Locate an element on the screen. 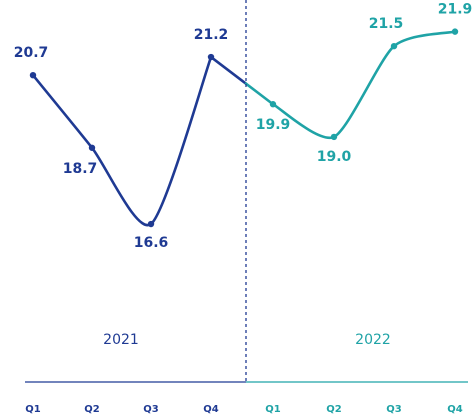 The image size is (472, 418). series-line-2022 is located at coordinates (350, 85).